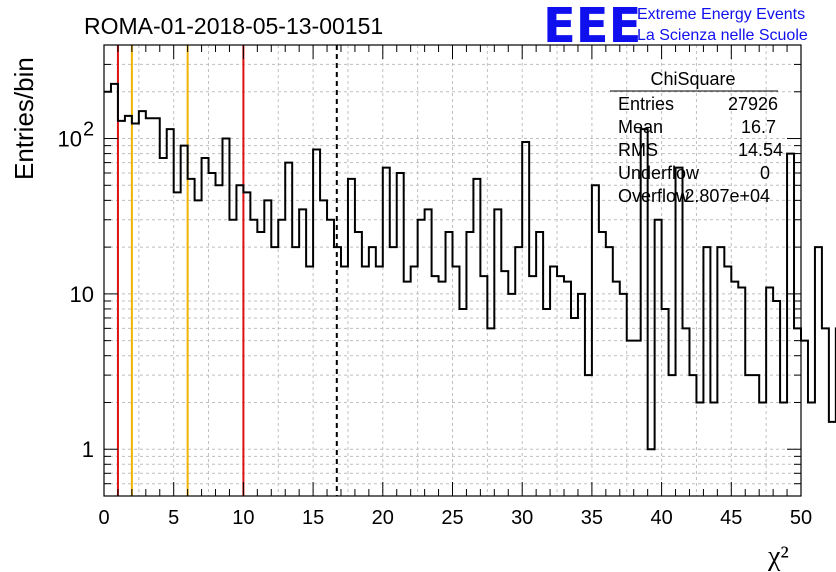  I want to click on x-tick-label: 20, so click(383, 518).